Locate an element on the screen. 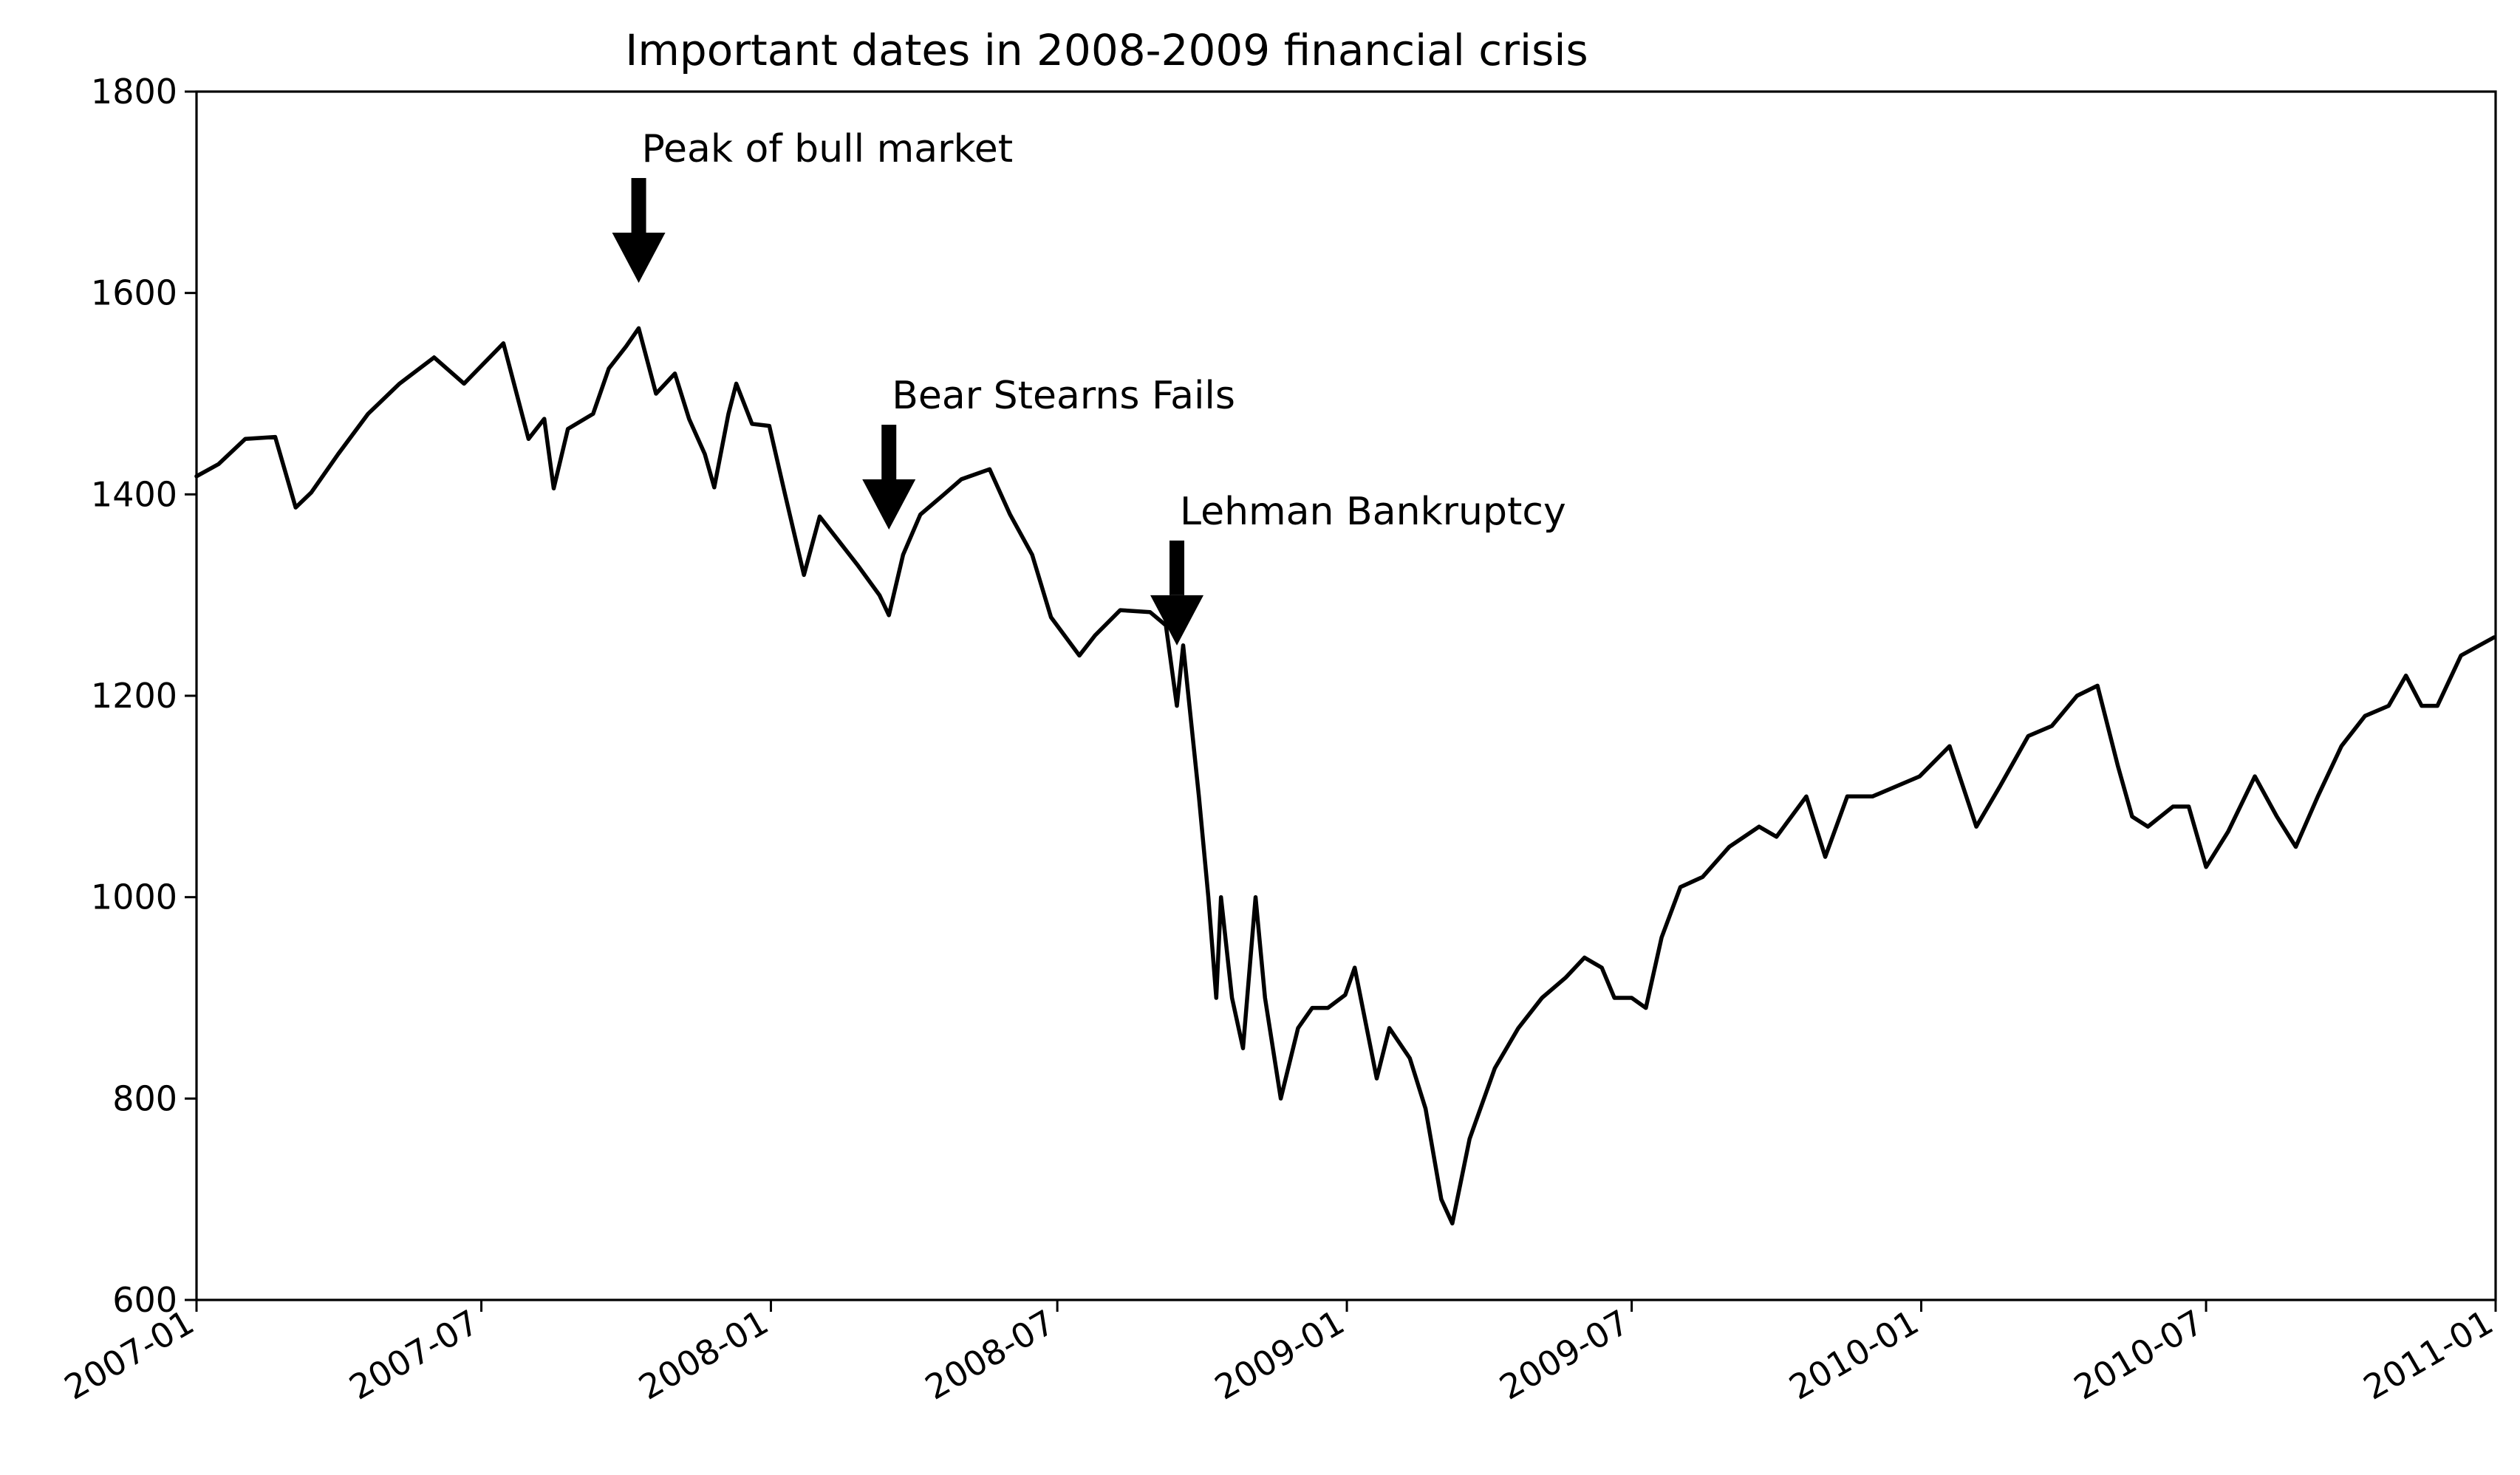 The image size is (2520, 1475). annotation-label: Peak of bull market is located at coordinates (828, 149).